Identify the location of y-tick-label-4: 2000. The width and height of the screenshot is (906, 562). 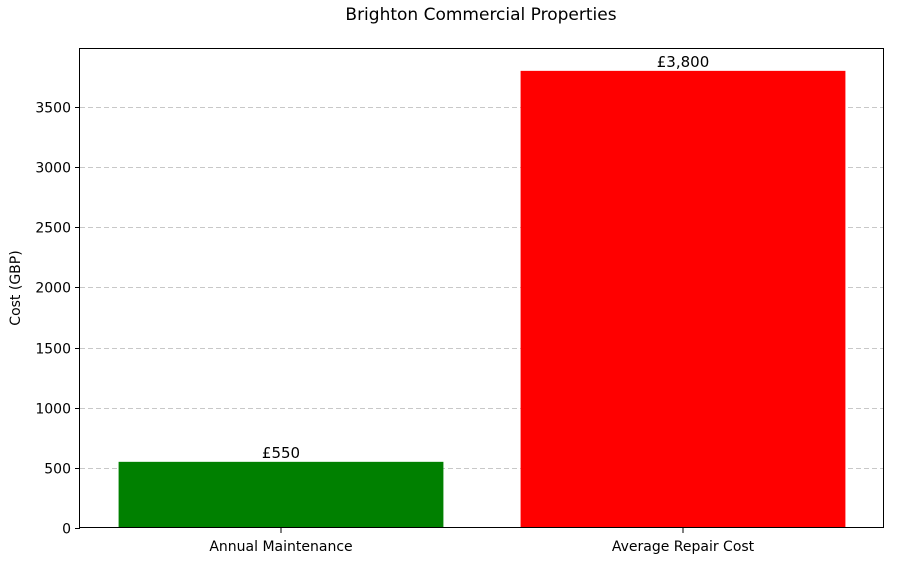
(53, 289).